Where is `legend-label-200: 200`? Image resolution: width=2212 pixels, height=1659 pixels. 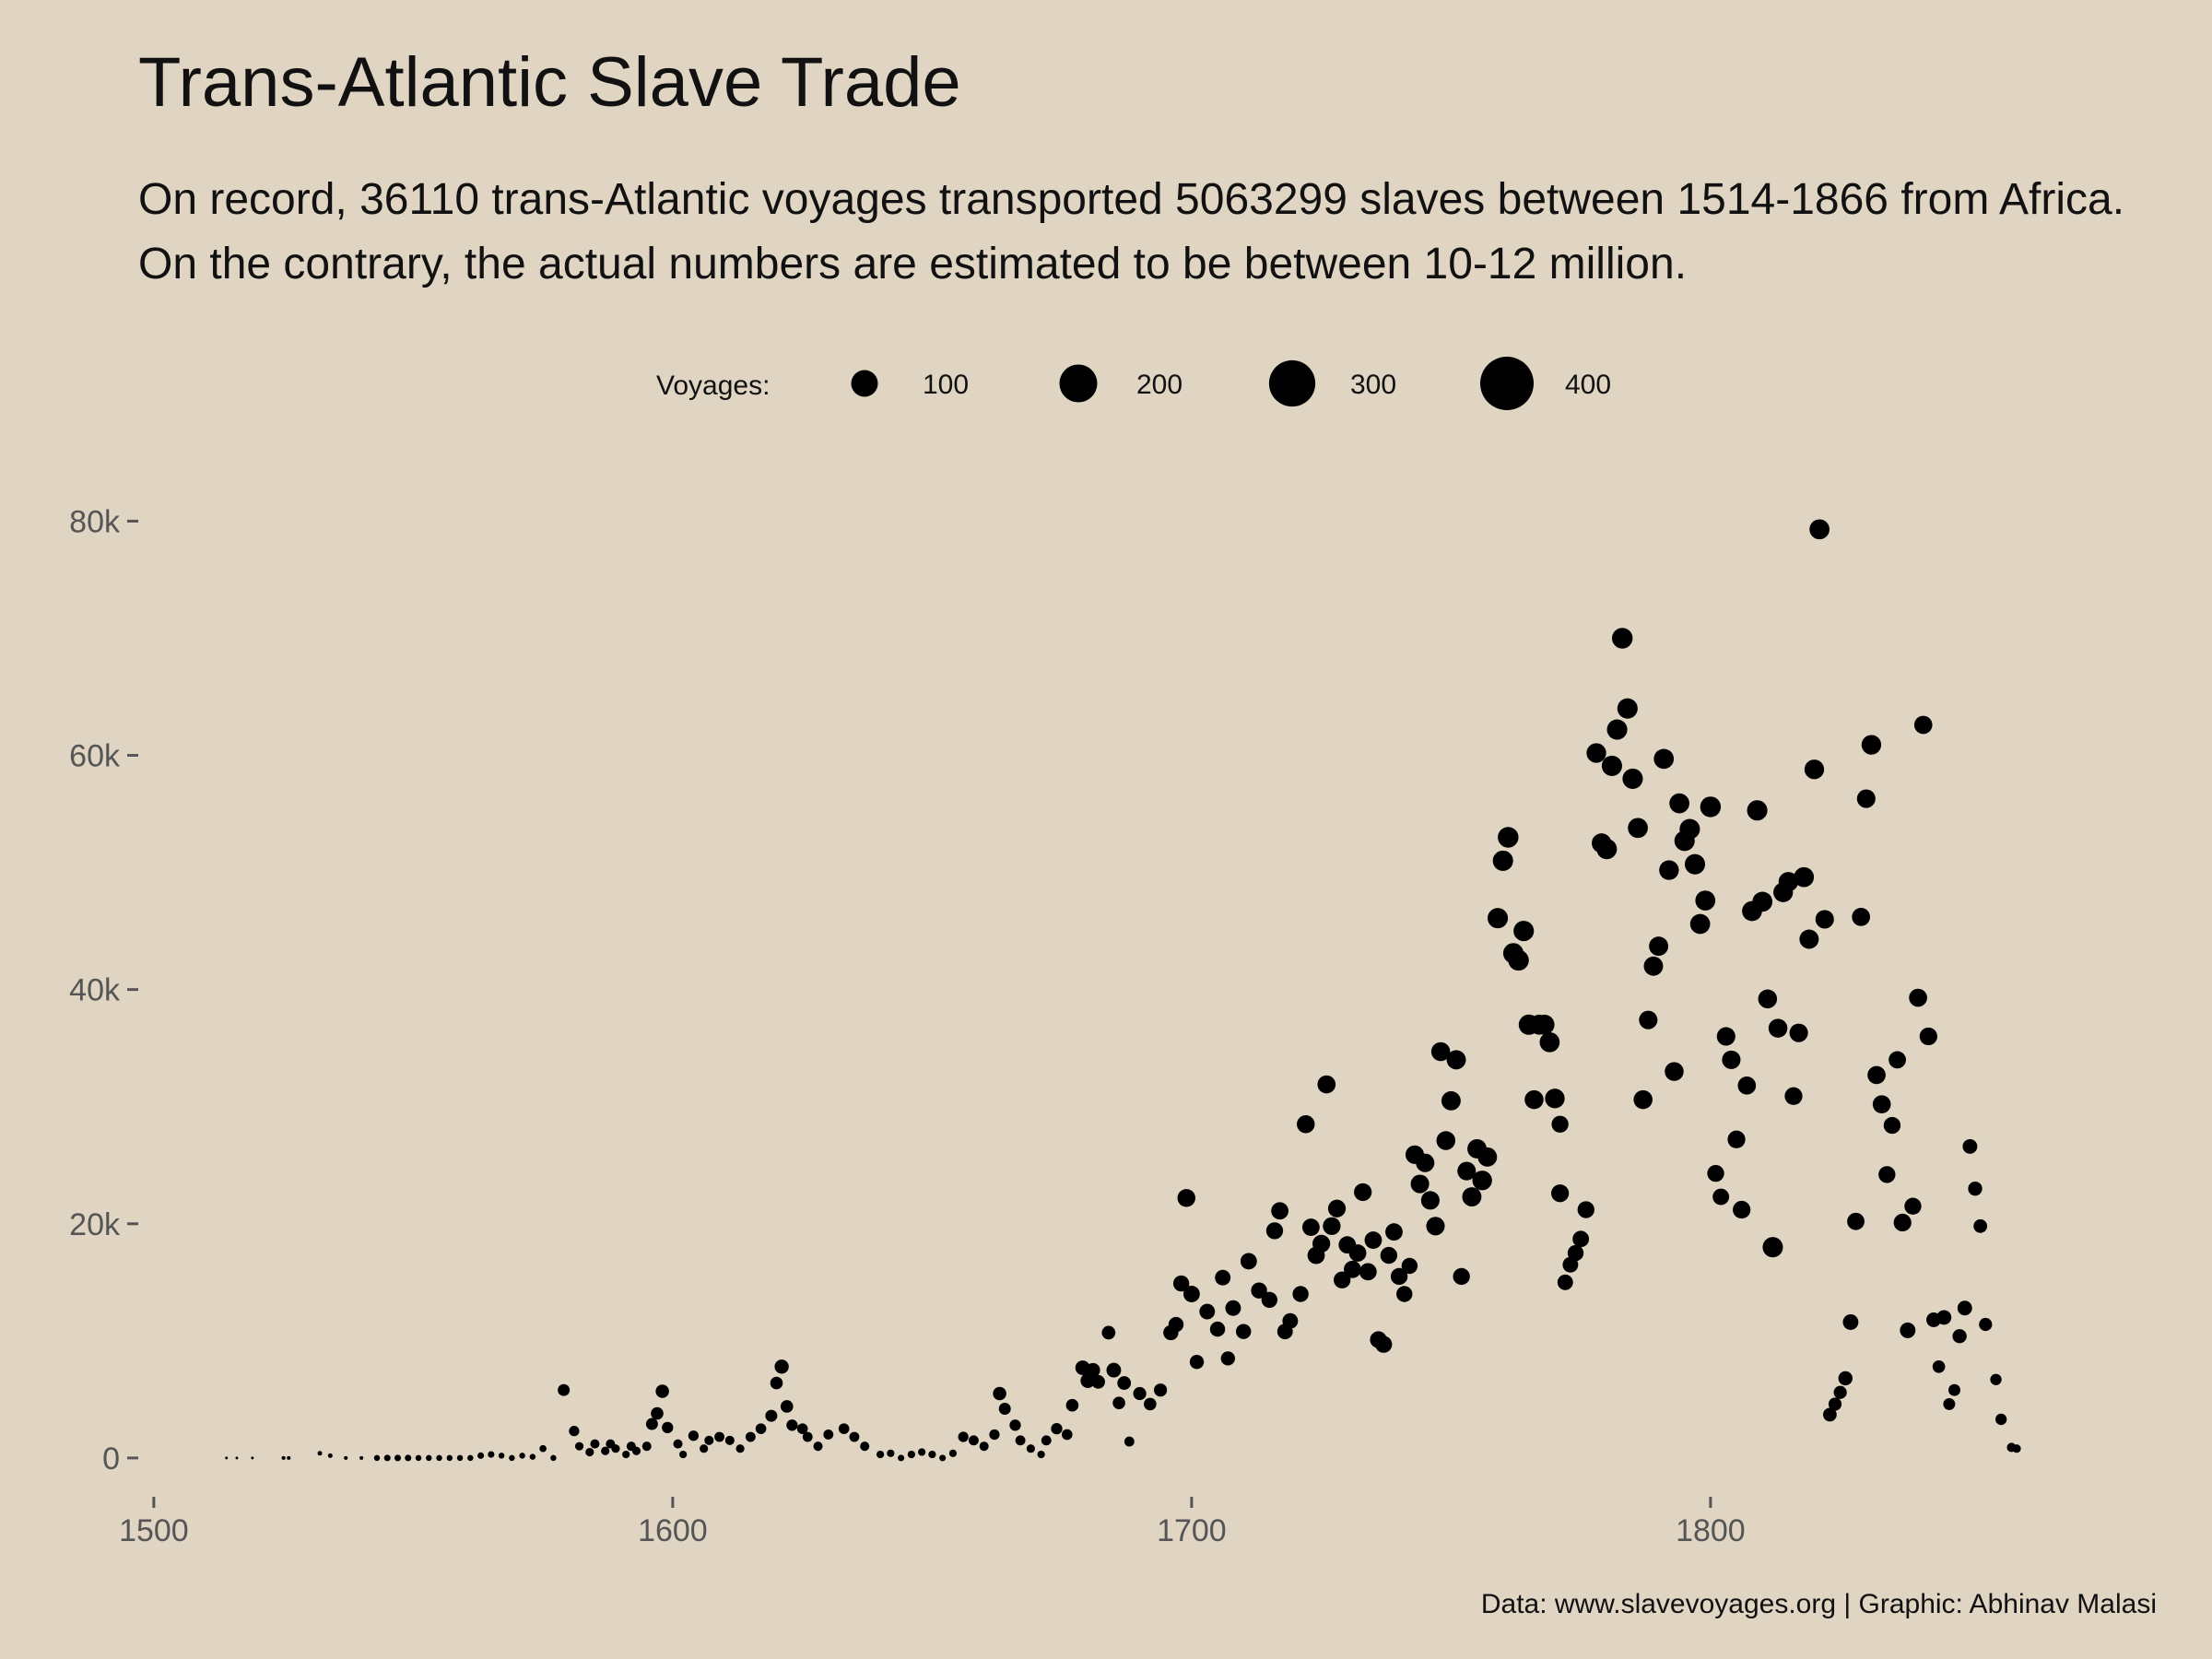
legend-label-200: 200 is located at coordinates (1159, 385).